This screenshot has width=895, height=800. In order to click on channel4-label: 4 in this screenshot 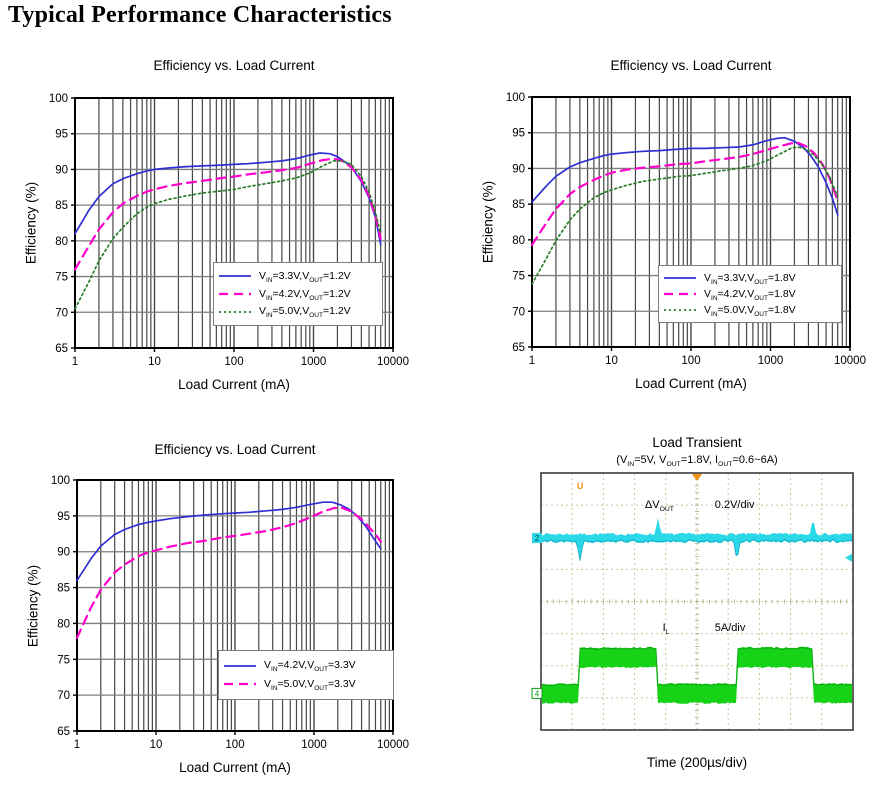, I will do `click(537, 693)`.